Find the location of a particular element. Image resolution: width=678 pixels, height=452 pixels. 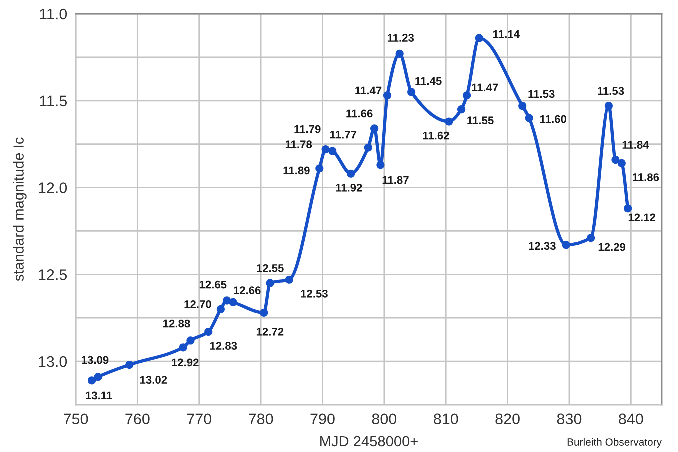

y-tick-label: 11.0 is located at coordinates (54, 14).